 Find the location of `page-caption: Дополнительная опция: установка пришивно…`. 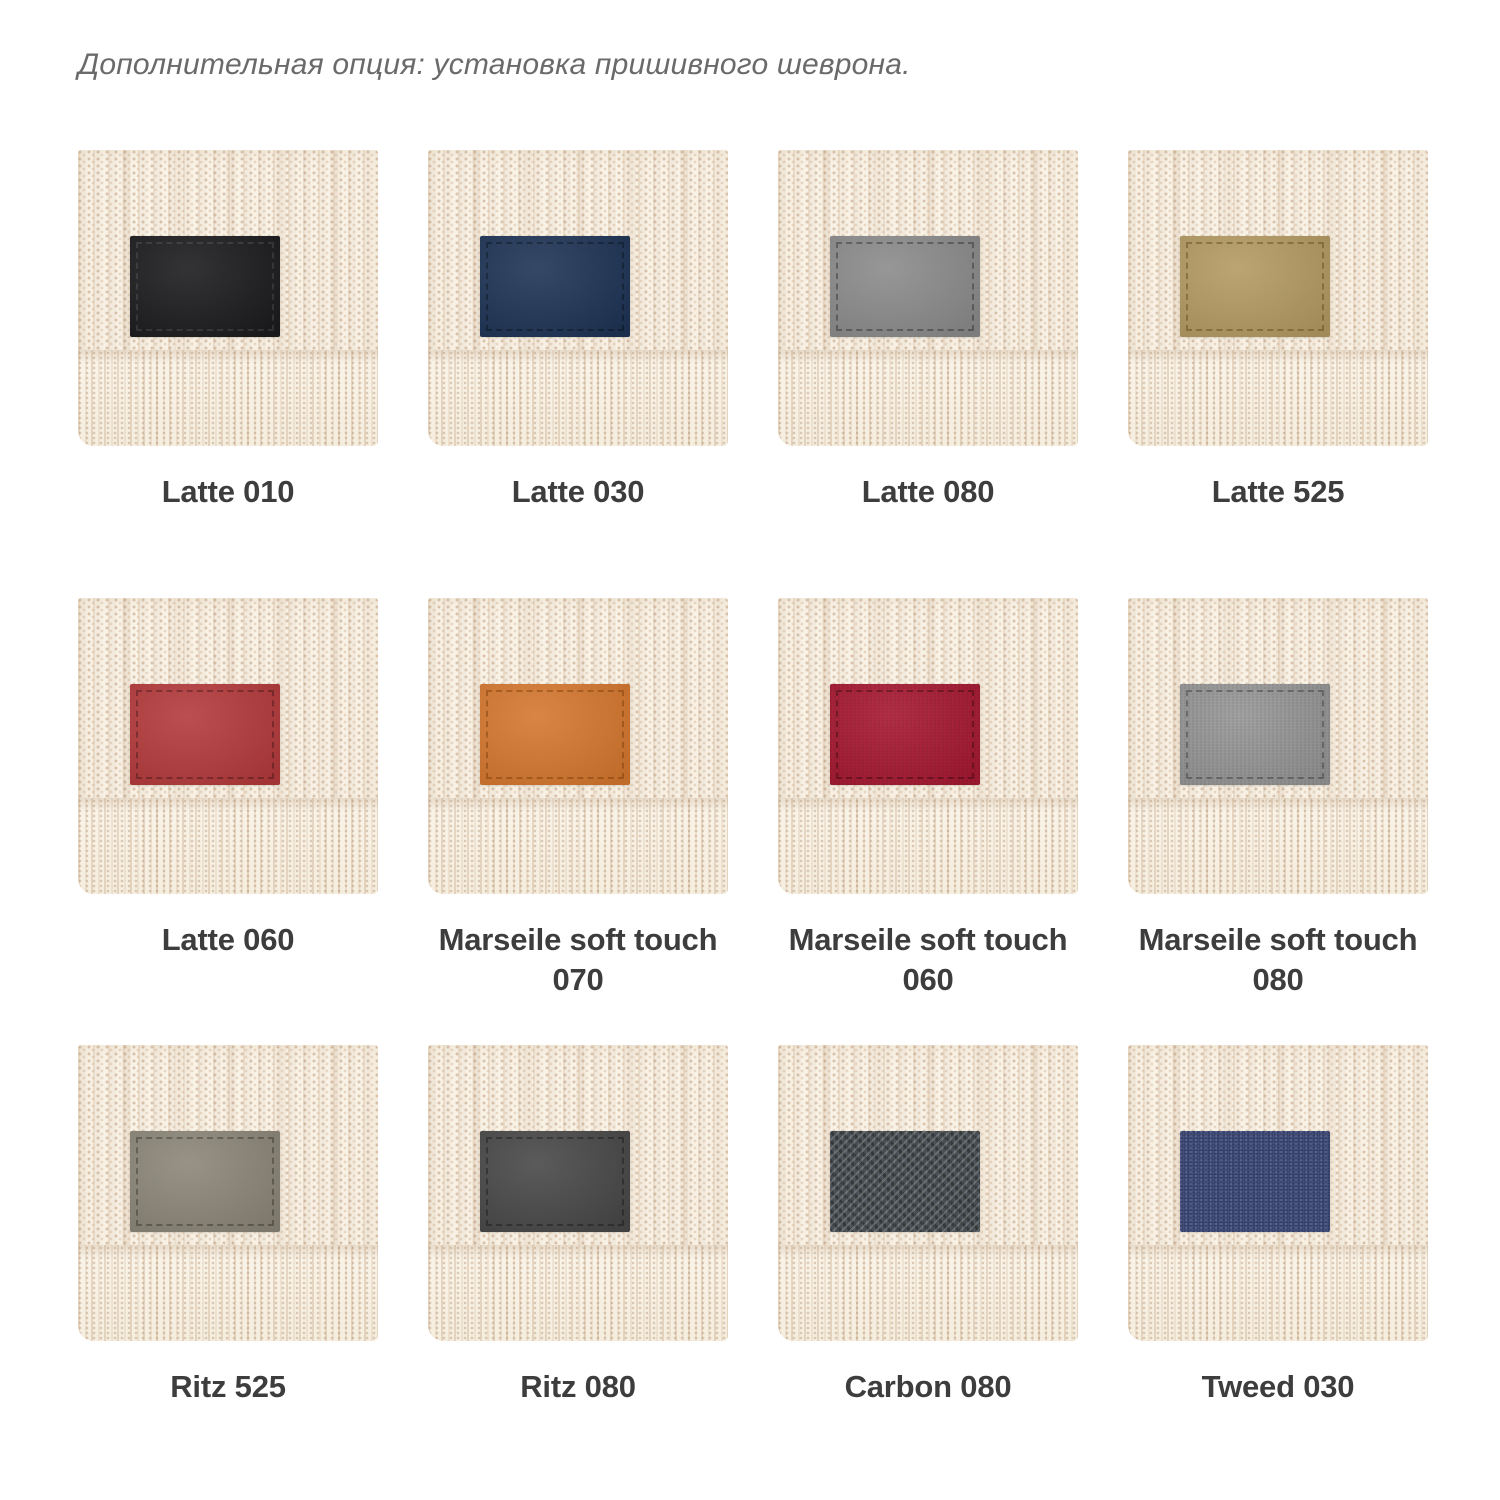

page-caption: Дополнительная опция: установка пришивно… is located at coordinates (494, 64).